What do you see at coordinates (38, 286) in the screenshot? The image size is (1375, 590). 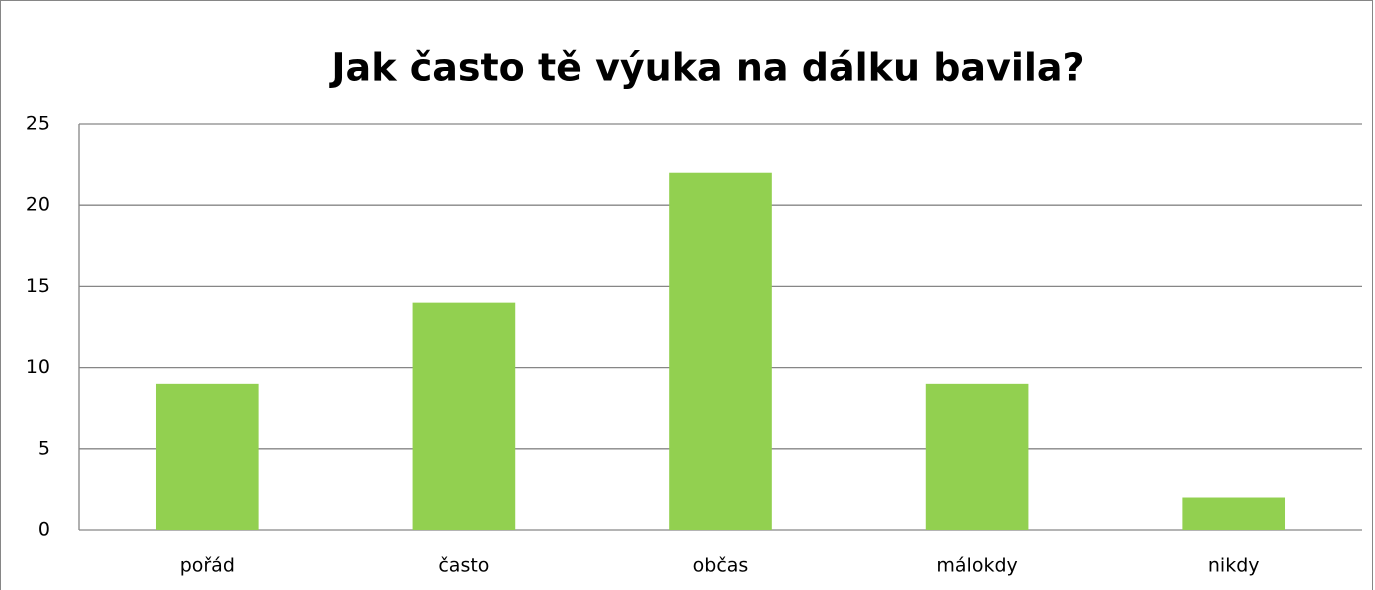 I see `y-tick-label: 15` at bounding box center [38, 286].